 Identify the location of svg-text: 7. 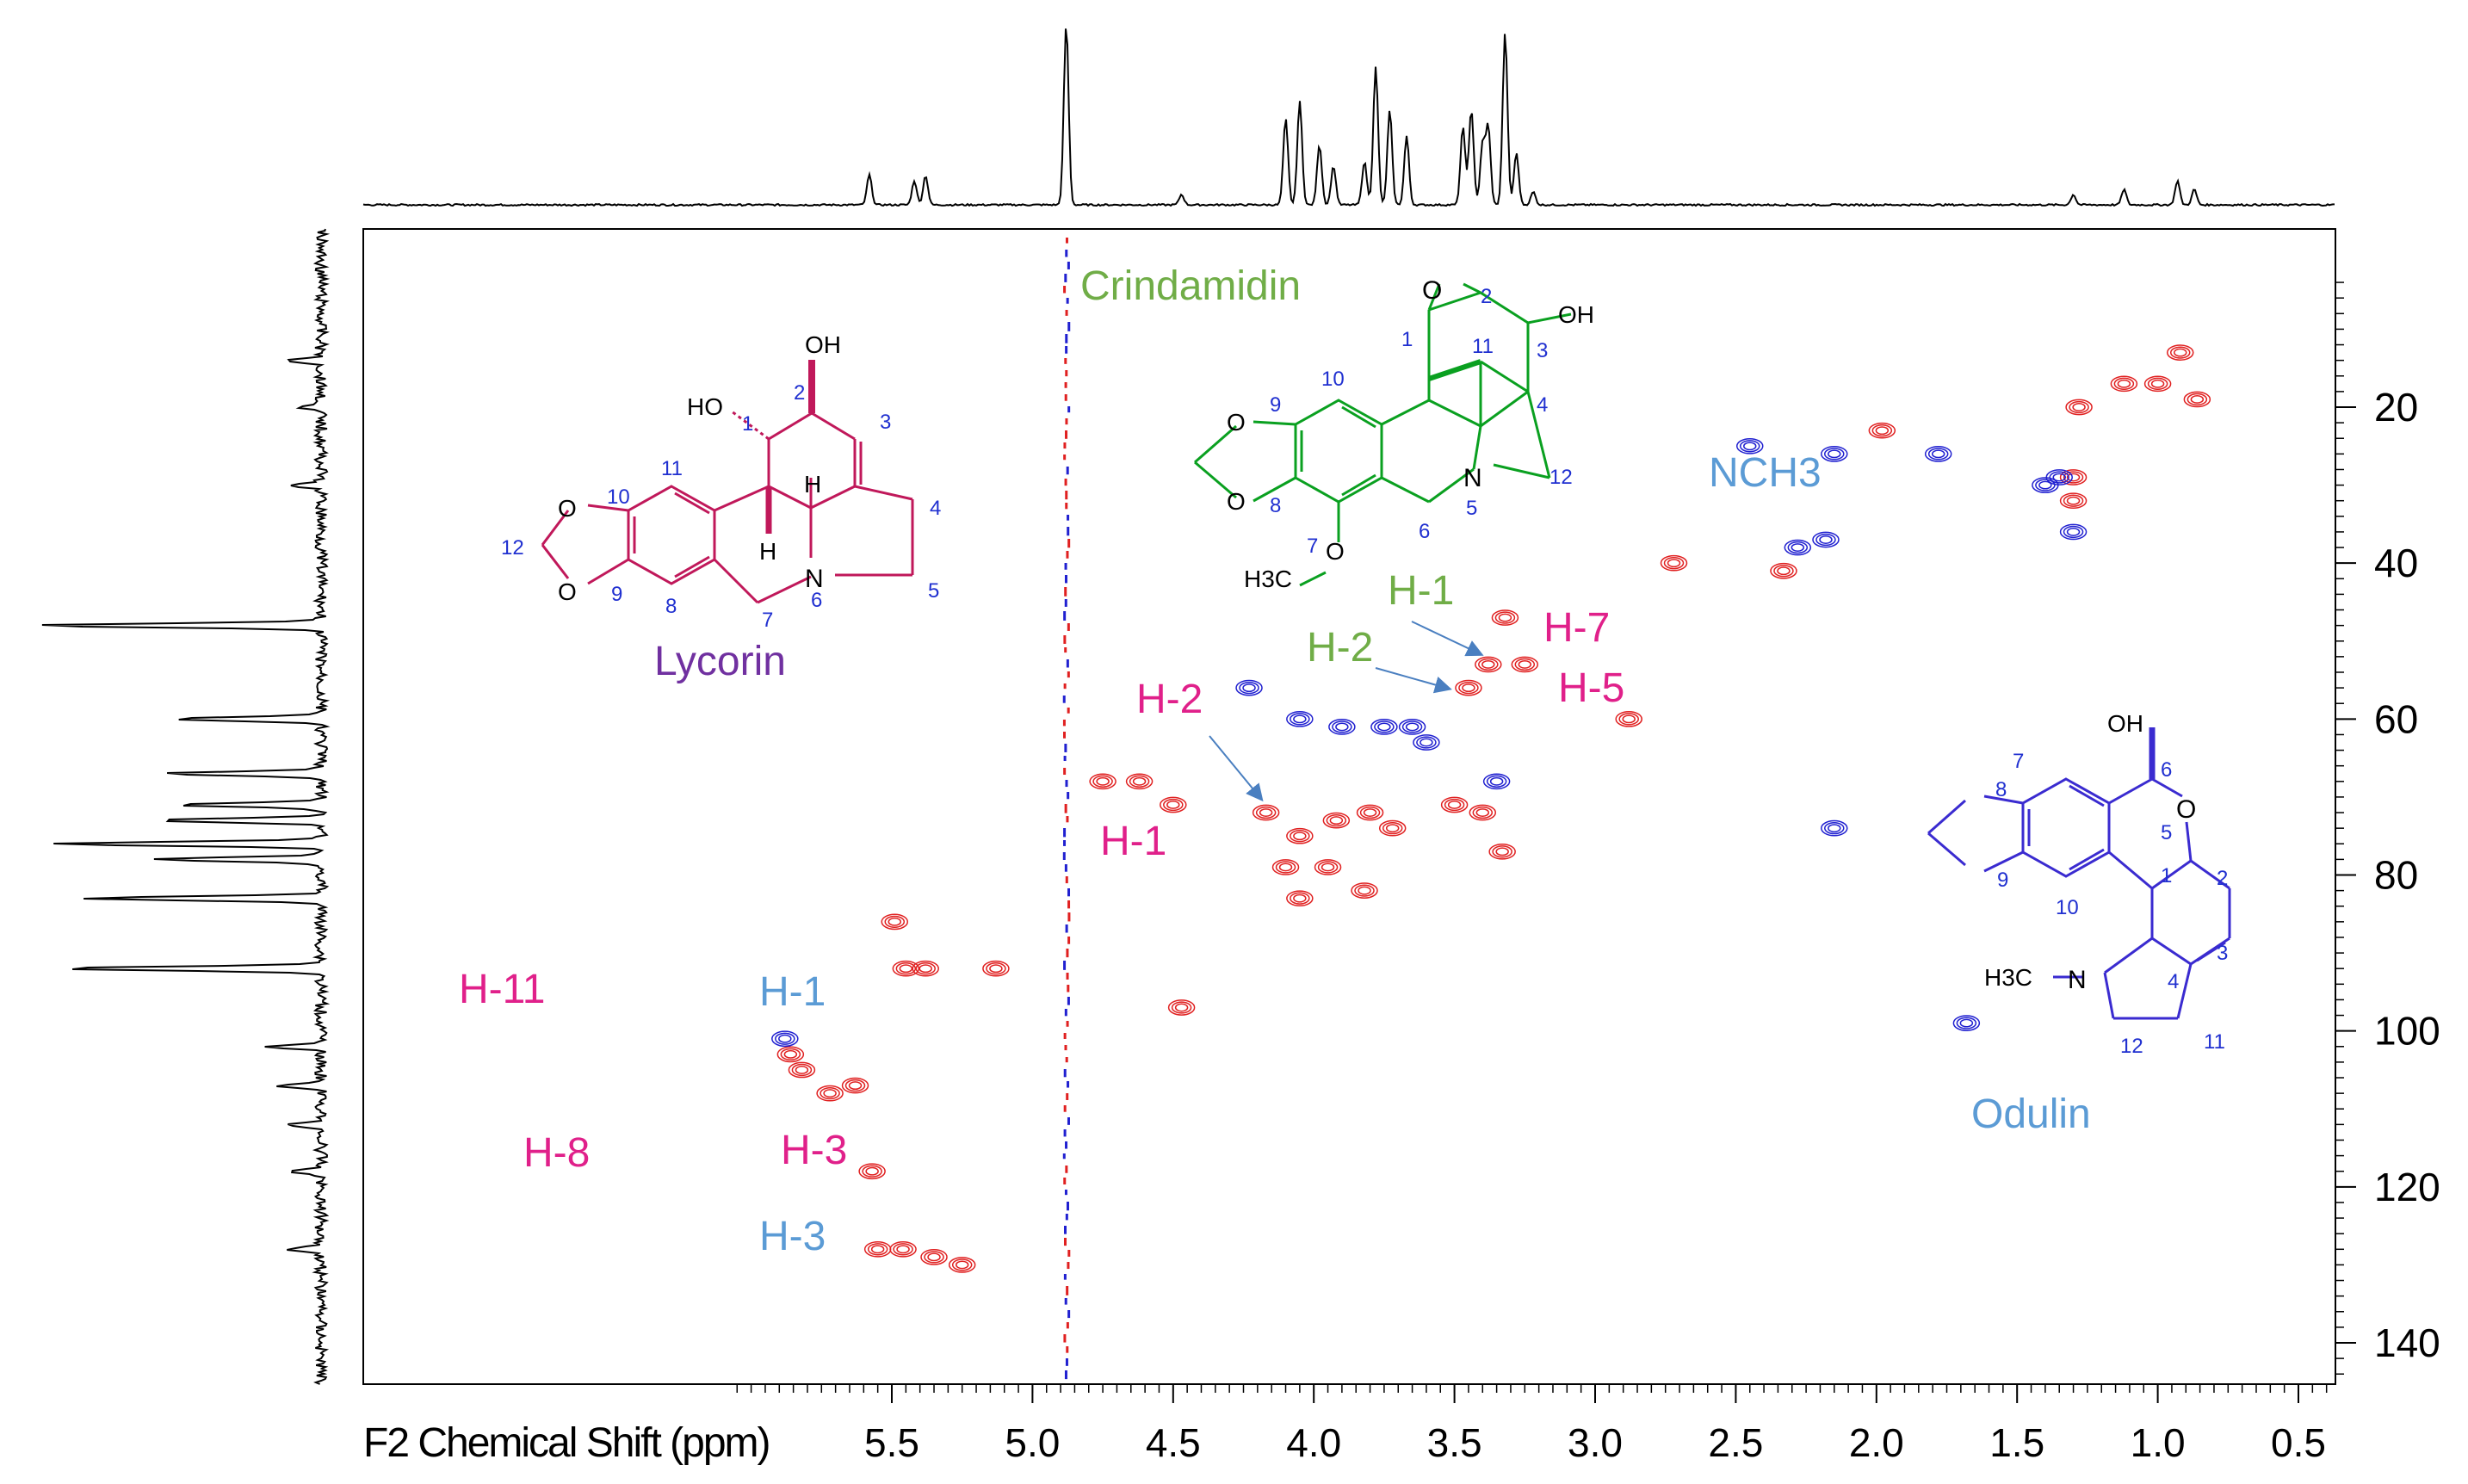
(2018, 761).